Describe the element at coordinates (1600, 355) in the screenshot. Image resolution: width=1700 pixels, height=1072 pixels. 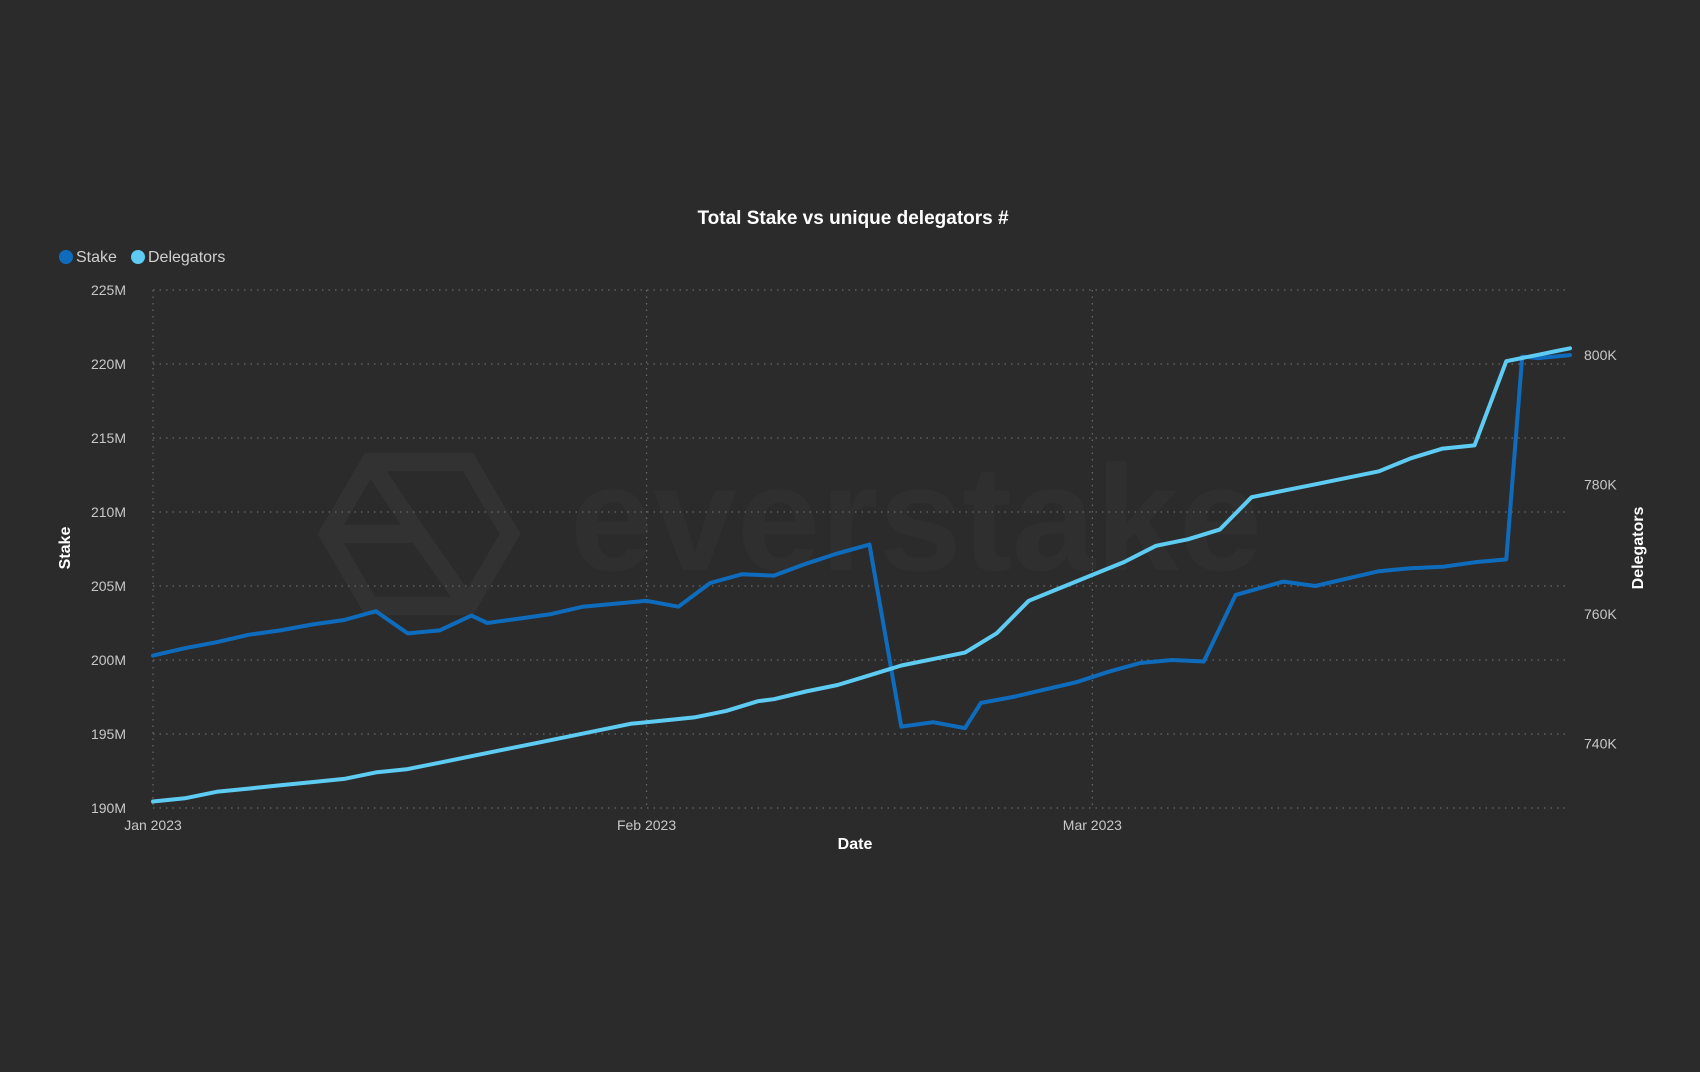
I see `y-right-tick-label: 800K` at that location.